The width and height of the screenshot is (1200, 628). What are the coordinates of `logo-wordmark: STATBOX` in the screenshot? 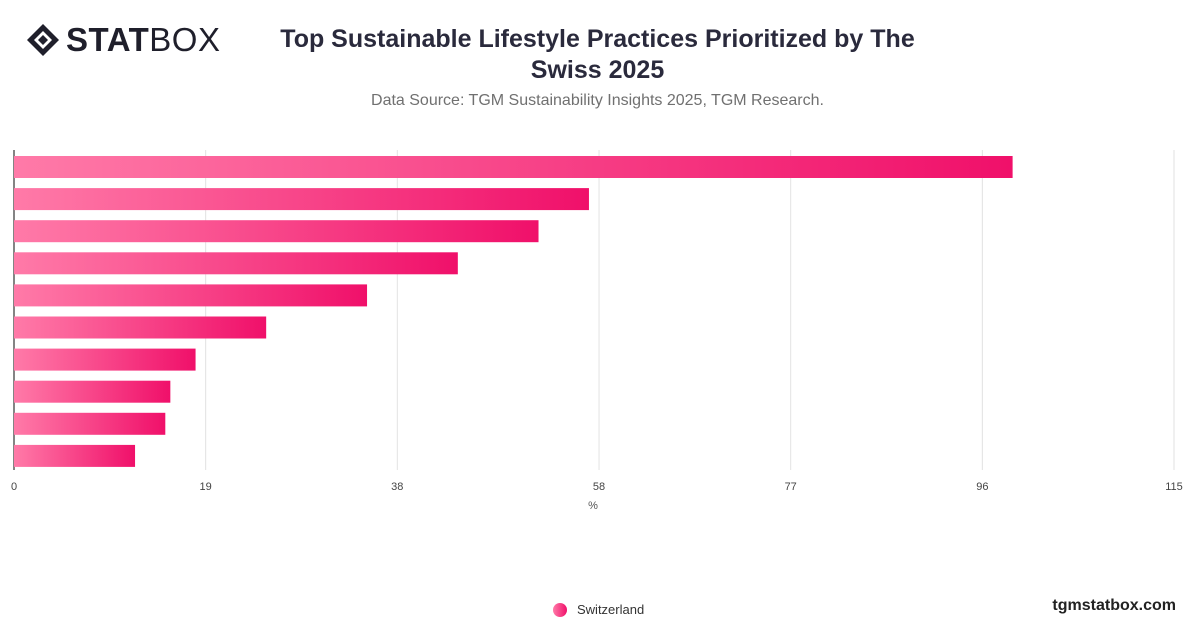 It's located at (143, 39).